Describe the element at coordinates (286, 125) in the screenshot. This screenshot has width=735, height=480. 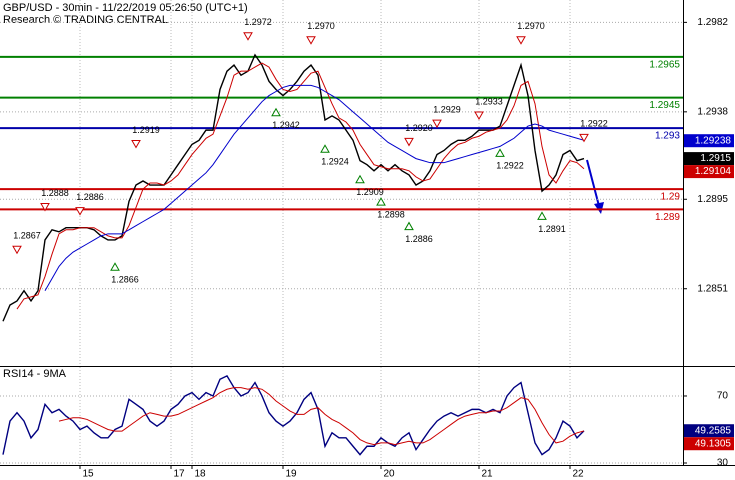
I see `low-label: 1.2942` at that location.